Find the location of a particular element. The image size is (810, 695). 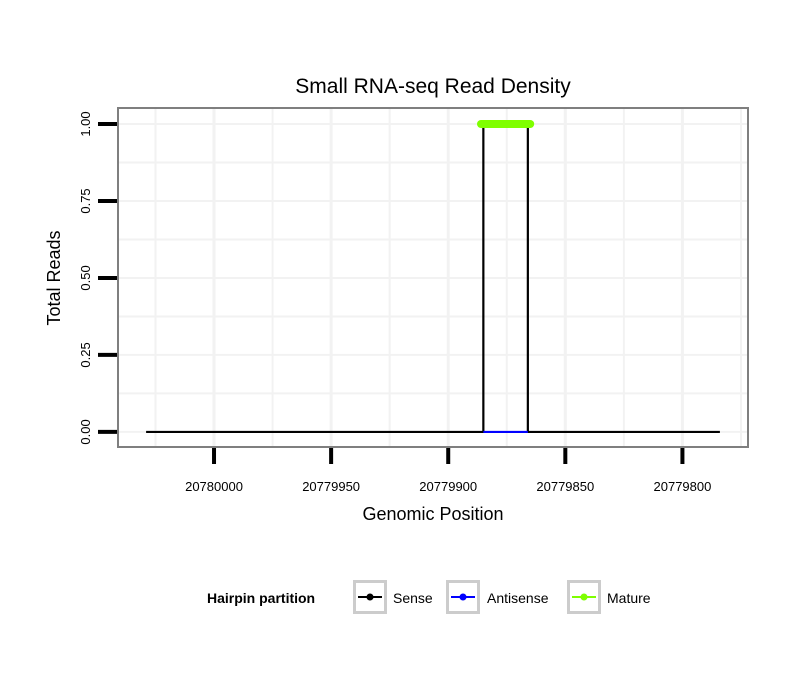

x-tick-label: 20779900 is located at coordinates (448, 486).